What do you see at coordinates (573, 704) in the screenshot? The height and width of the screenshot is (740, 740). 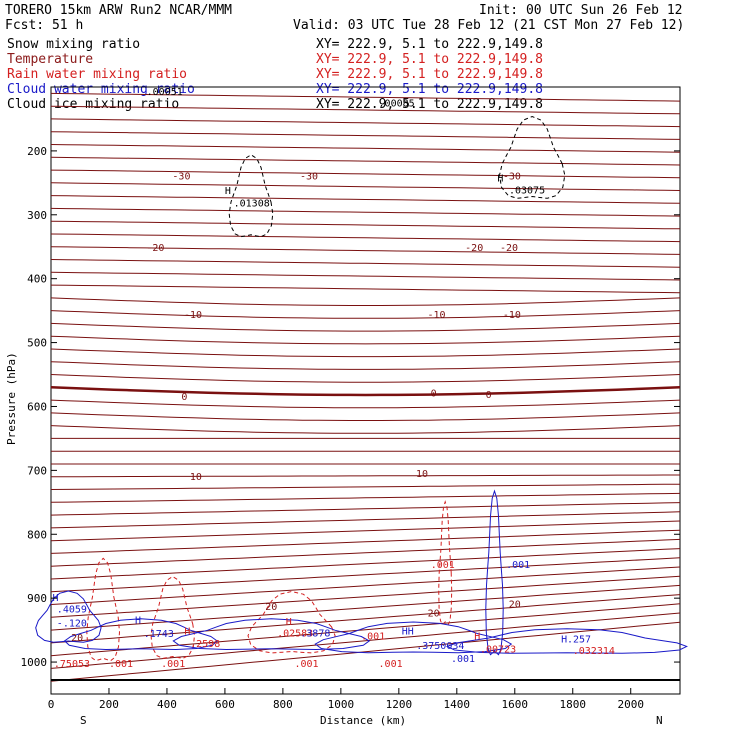 I see `x-tick-label: 1800` at bounding box center [573, 704].